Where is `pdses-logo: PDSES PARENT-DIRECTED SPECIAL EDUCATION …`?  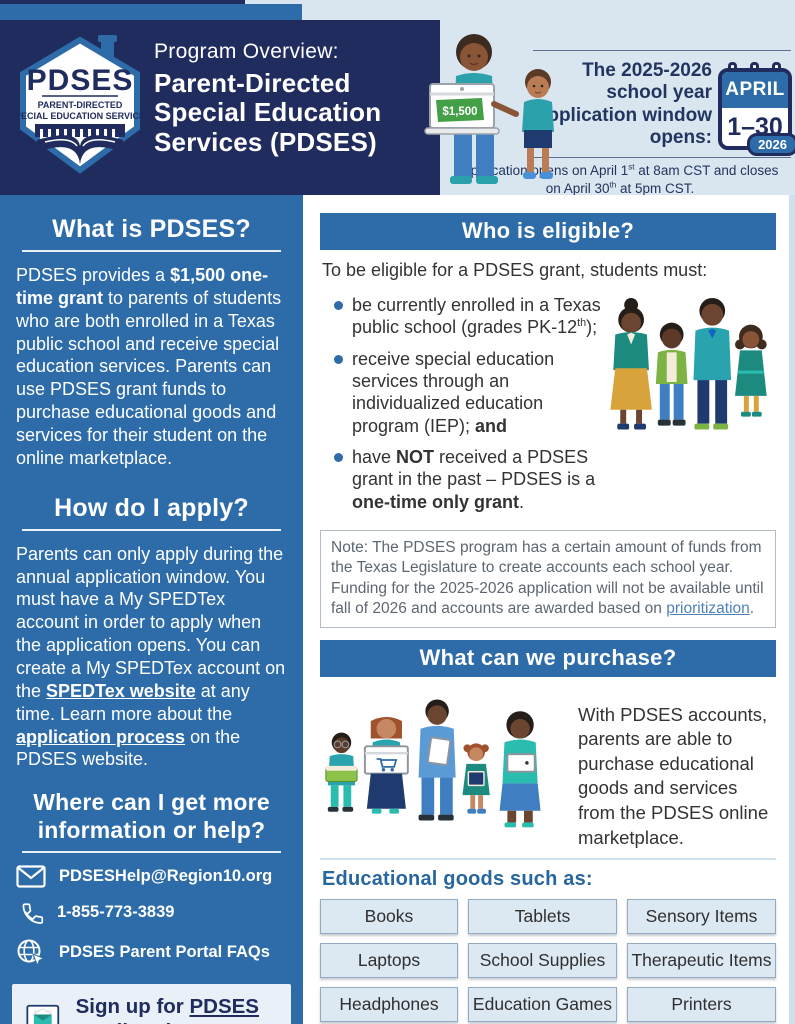
pdses-logo: PDSES PARENT-DIRECTED SPECIAL EDUCATION … is located at coordinates (80, 106).